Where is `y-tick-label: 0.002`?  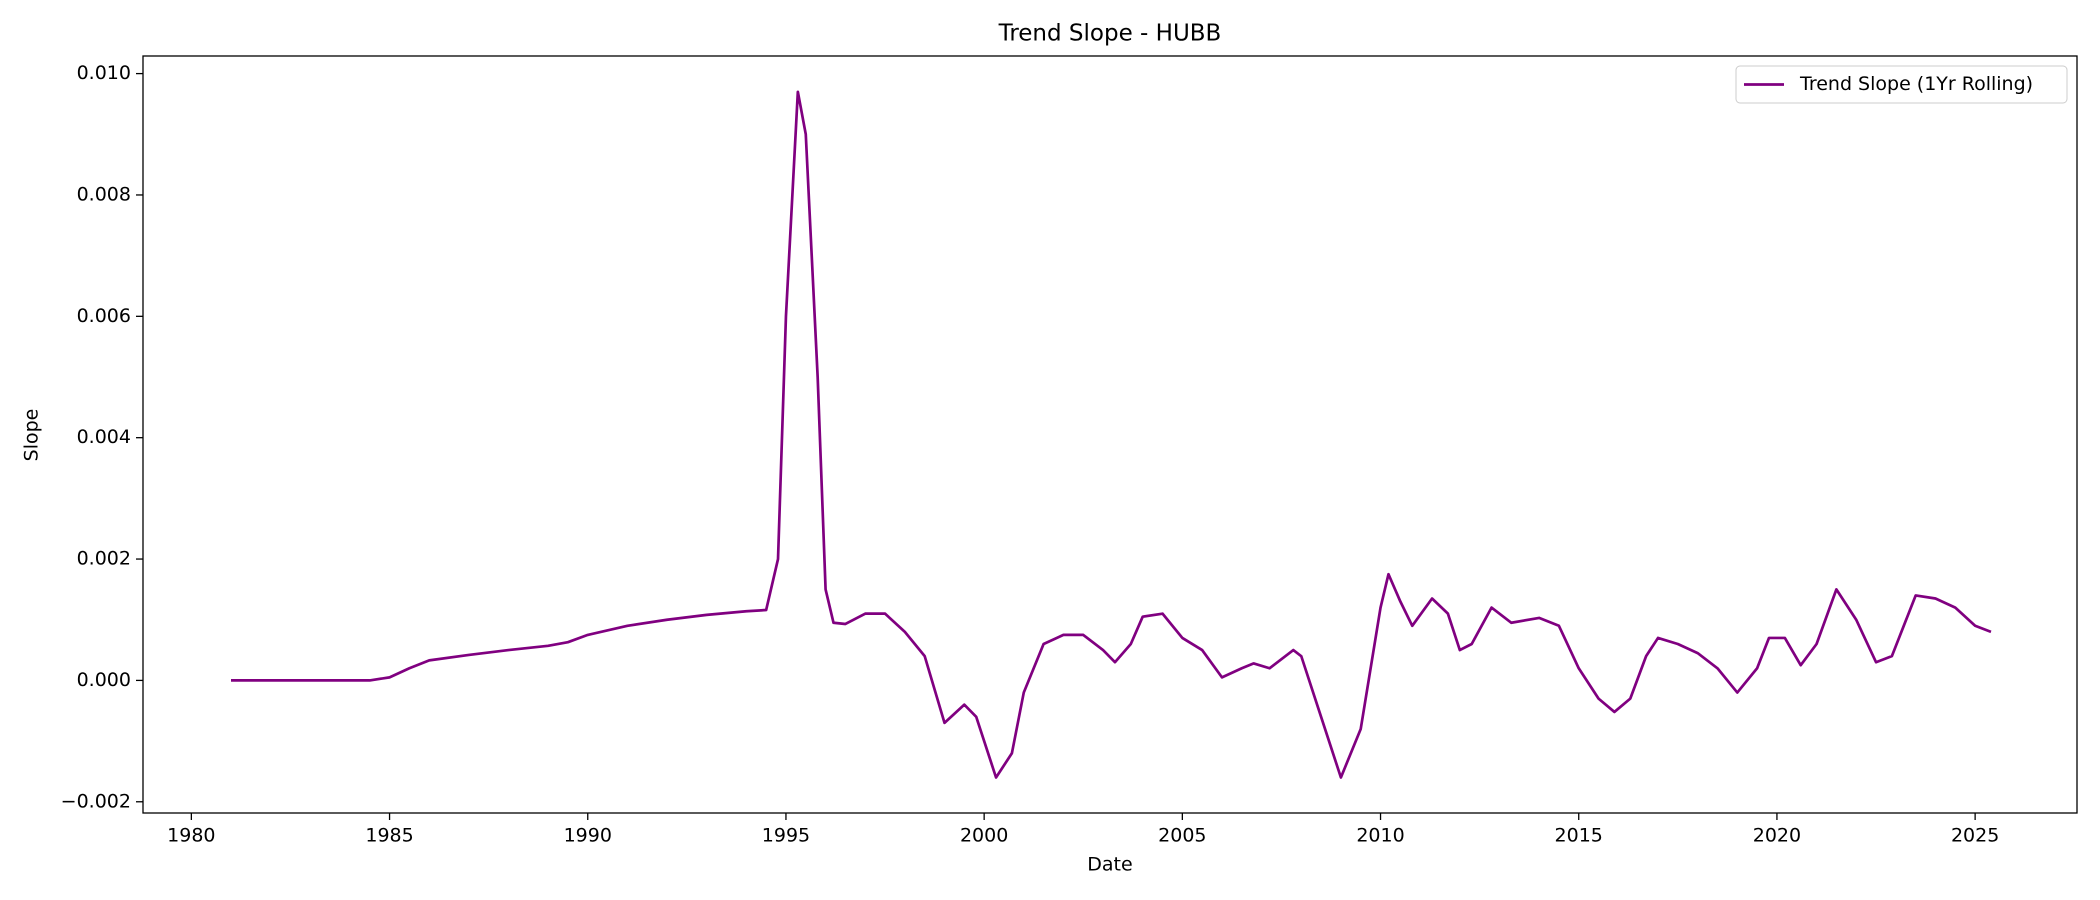 y-tick-label: 0.002 is located at coordinates (104, 559).